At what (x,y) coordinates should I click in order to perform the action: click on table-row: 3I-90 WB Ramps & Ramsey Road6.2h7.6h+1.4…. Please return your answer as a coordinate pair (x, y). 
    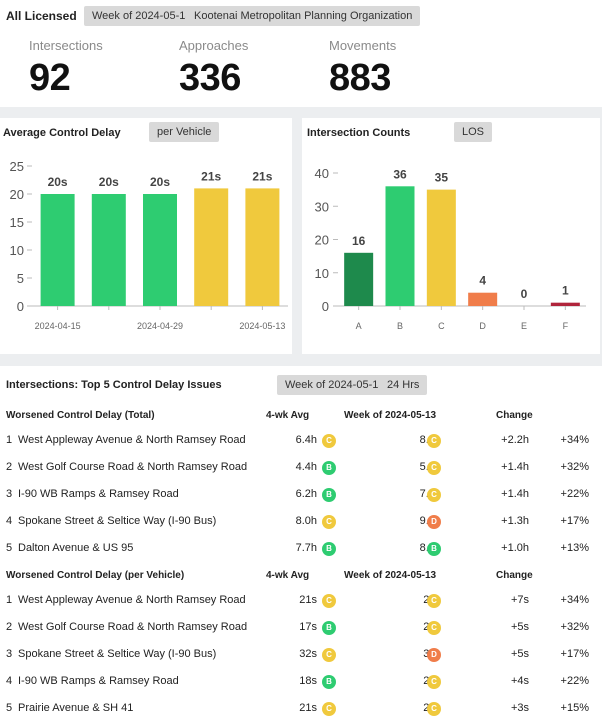
    Looking at the image, I should click on (301, 495).